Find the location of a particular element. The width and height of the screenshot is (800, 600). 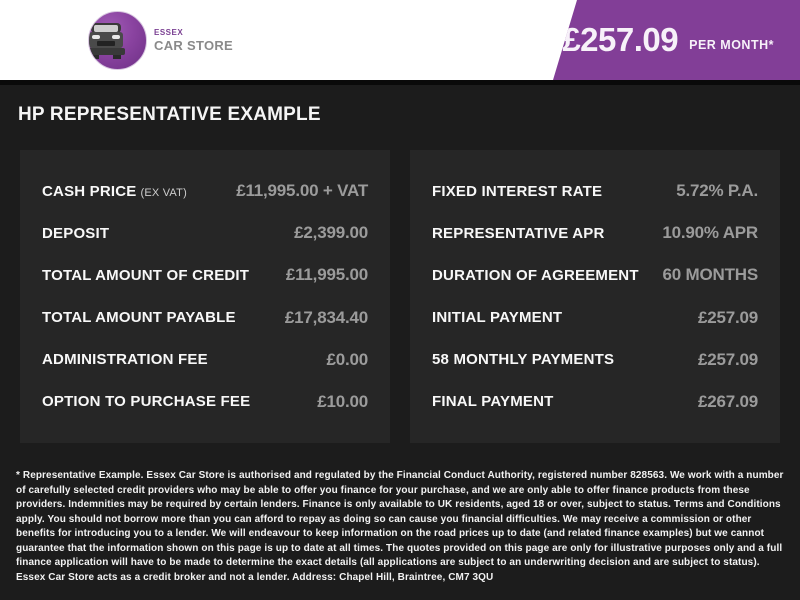

row-representative-apr: REPRESENTATIVE APR 10.90% APR is located at coordinates (595, 233).